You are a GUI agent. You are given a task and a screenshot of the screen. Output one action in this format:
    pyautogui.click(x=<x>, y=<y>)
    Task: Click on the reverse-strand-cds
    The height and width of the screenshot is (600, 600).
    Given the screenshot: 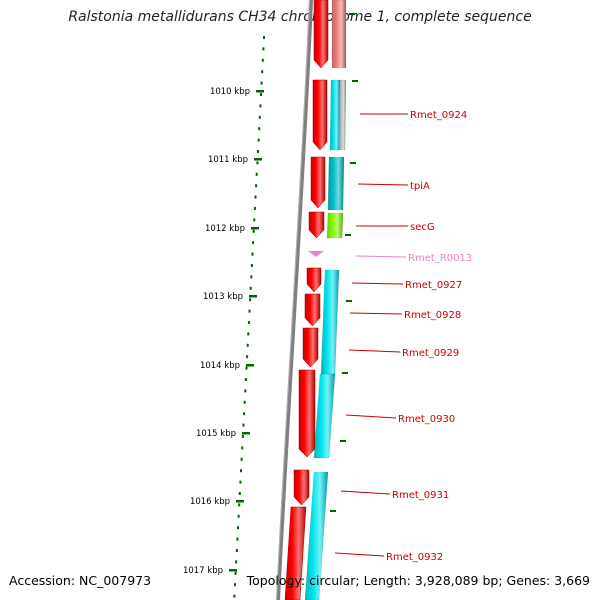 What is the action you would take?
    pyautogui.click(x=325, y=300)
    